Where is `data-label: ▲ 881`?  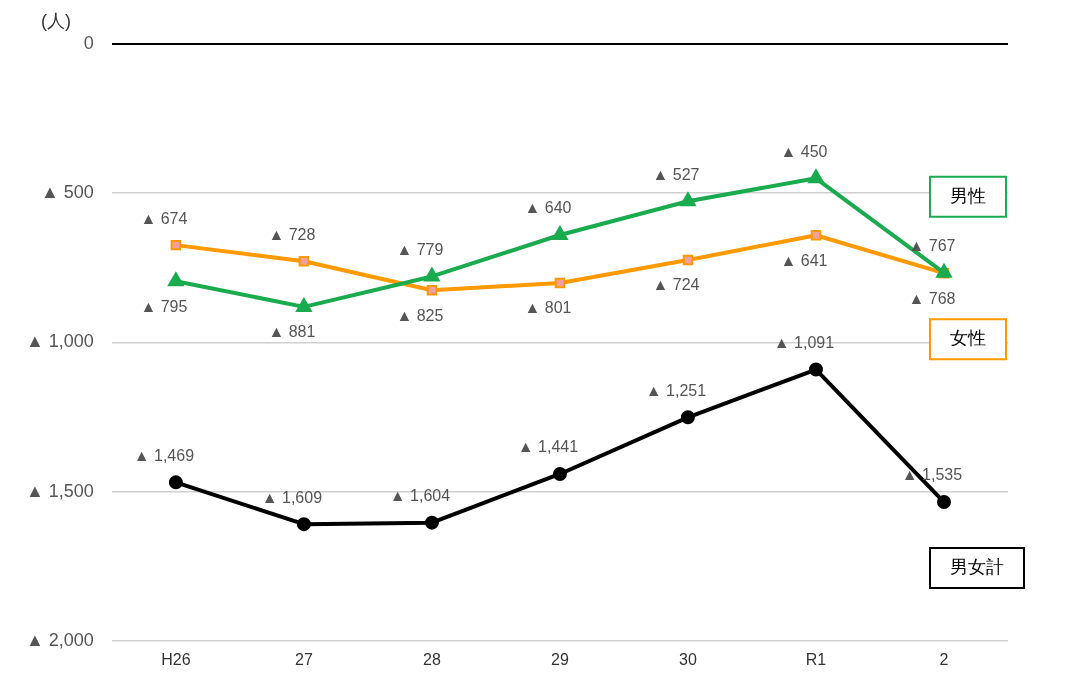 data-label: ▲ 881 is located at coordinates (292, 332).